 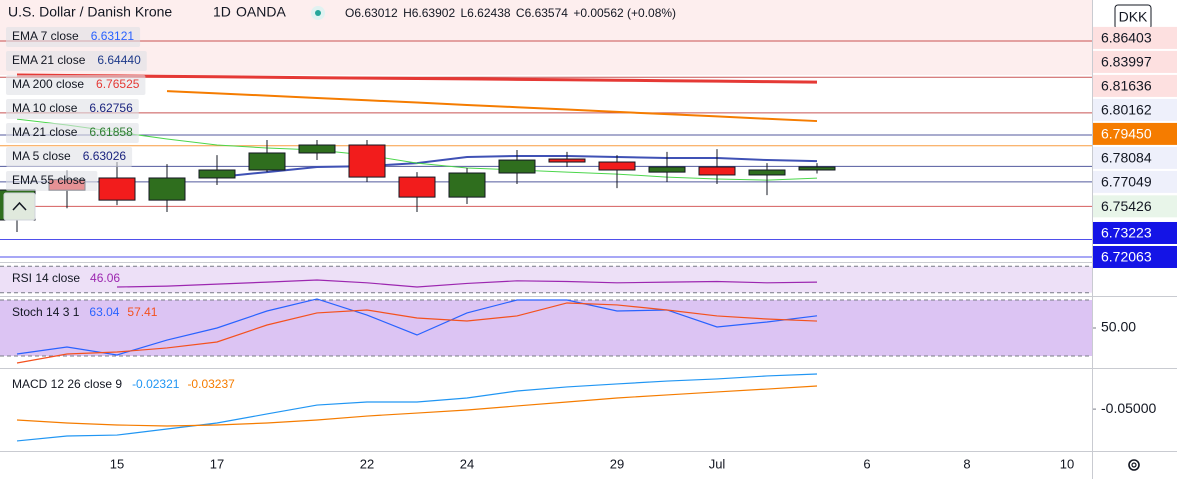 What do you see at coordinates (104, 312) in the screenshot?
I see `pane-value: 63.04` at bounding box center [104, 312].